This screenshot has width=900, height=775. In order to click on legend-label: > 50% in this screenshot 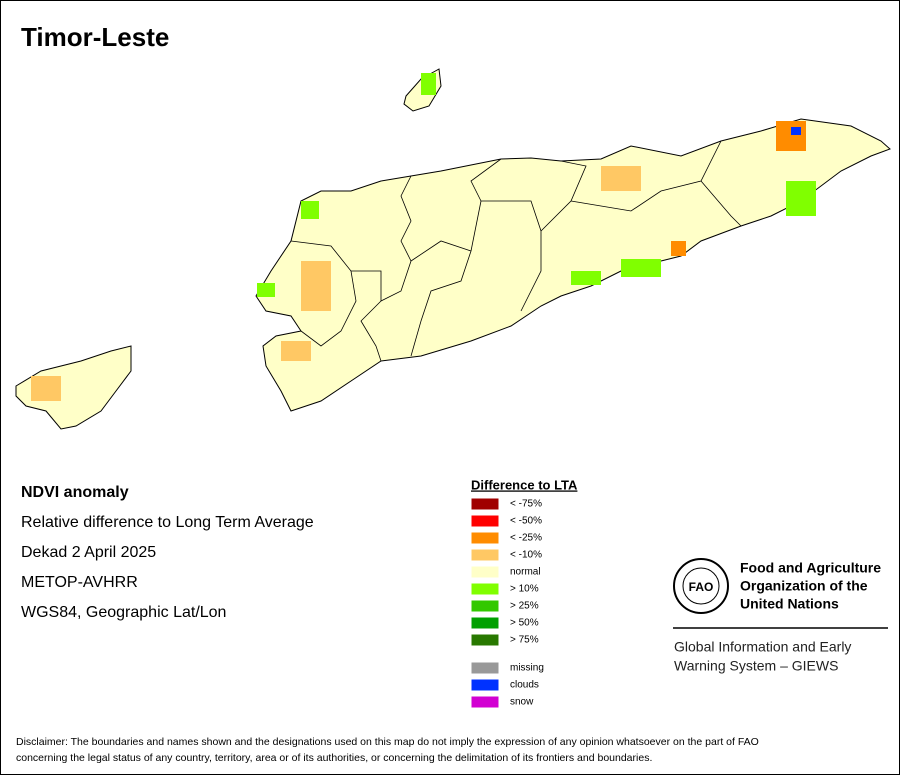, I will do `click(524, 623)`.